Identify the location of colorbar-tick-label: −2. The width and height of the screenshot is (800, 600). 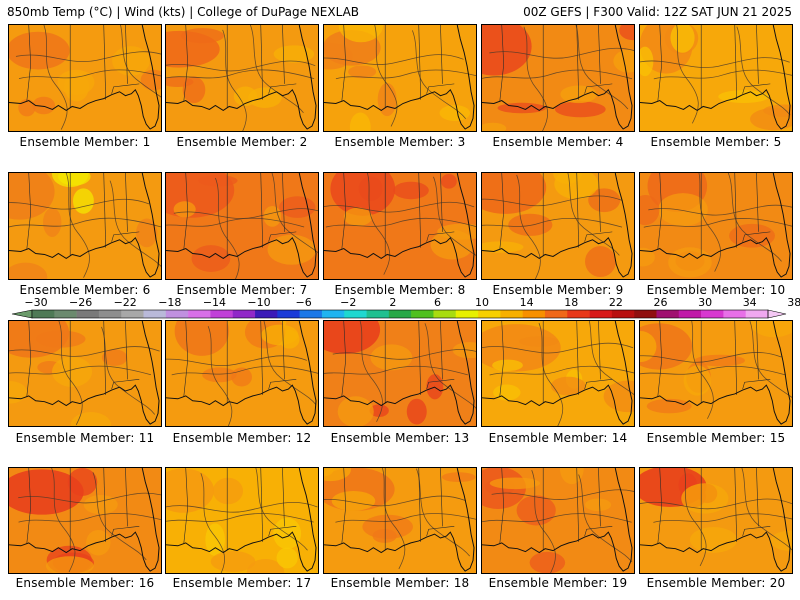
(348, 302).